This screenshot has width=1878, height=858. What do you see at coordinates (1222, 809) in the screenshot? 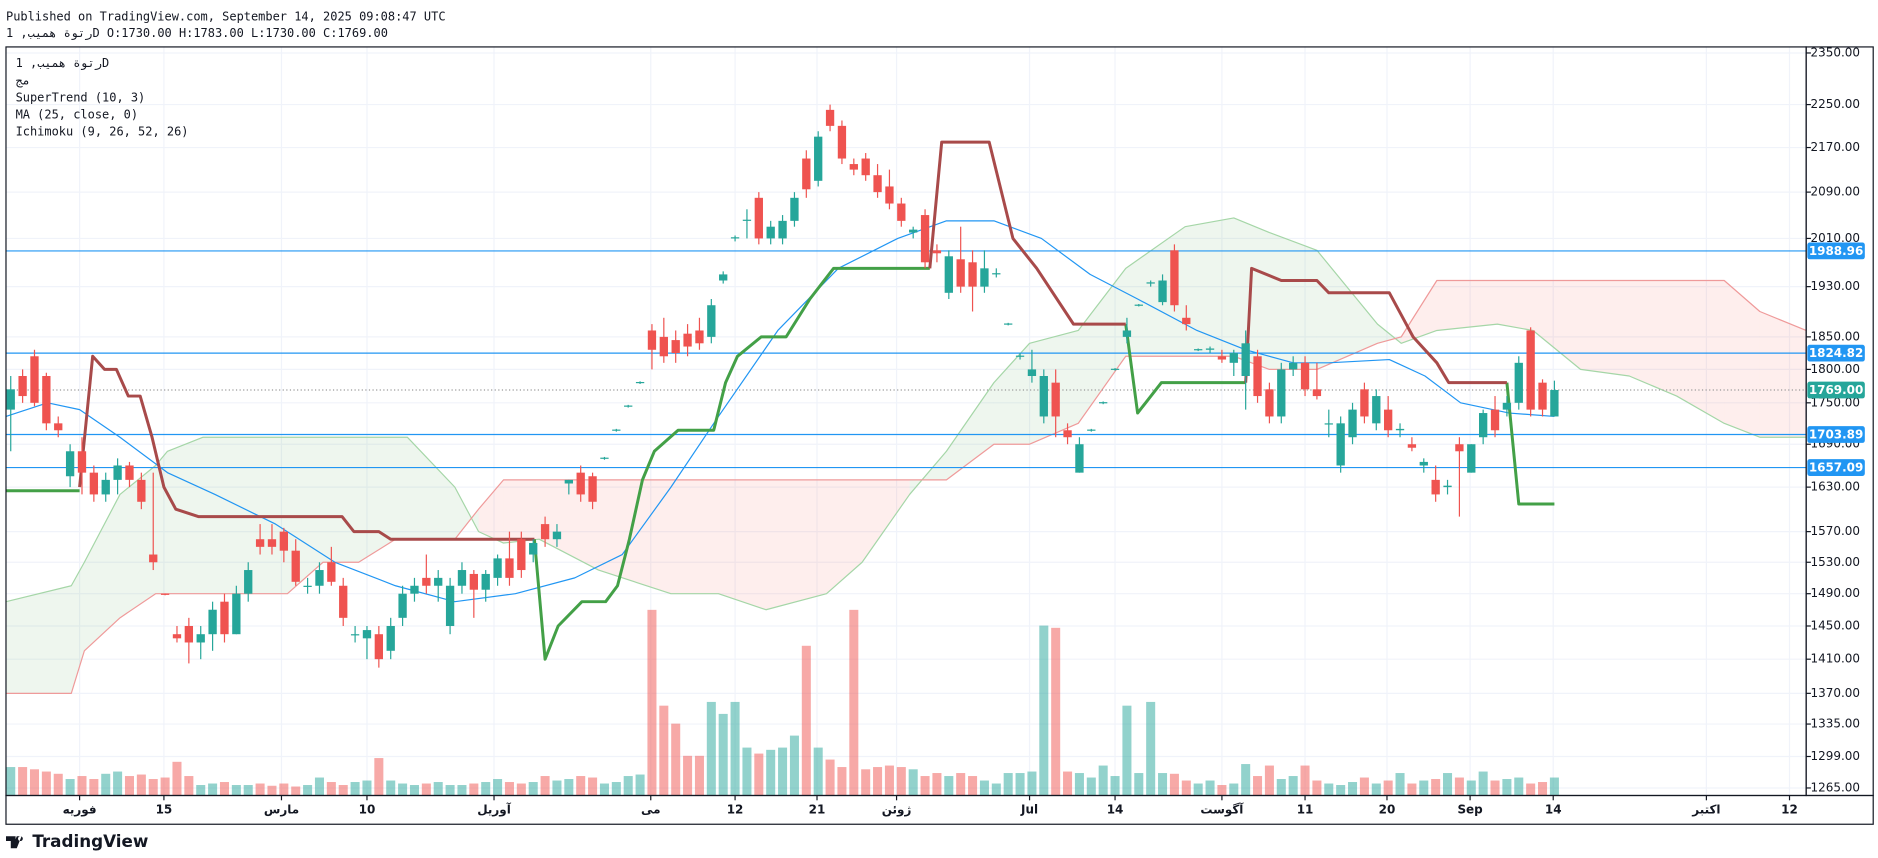
I see `x-tick-label: آگوست` at bounding box center [1222, 809].